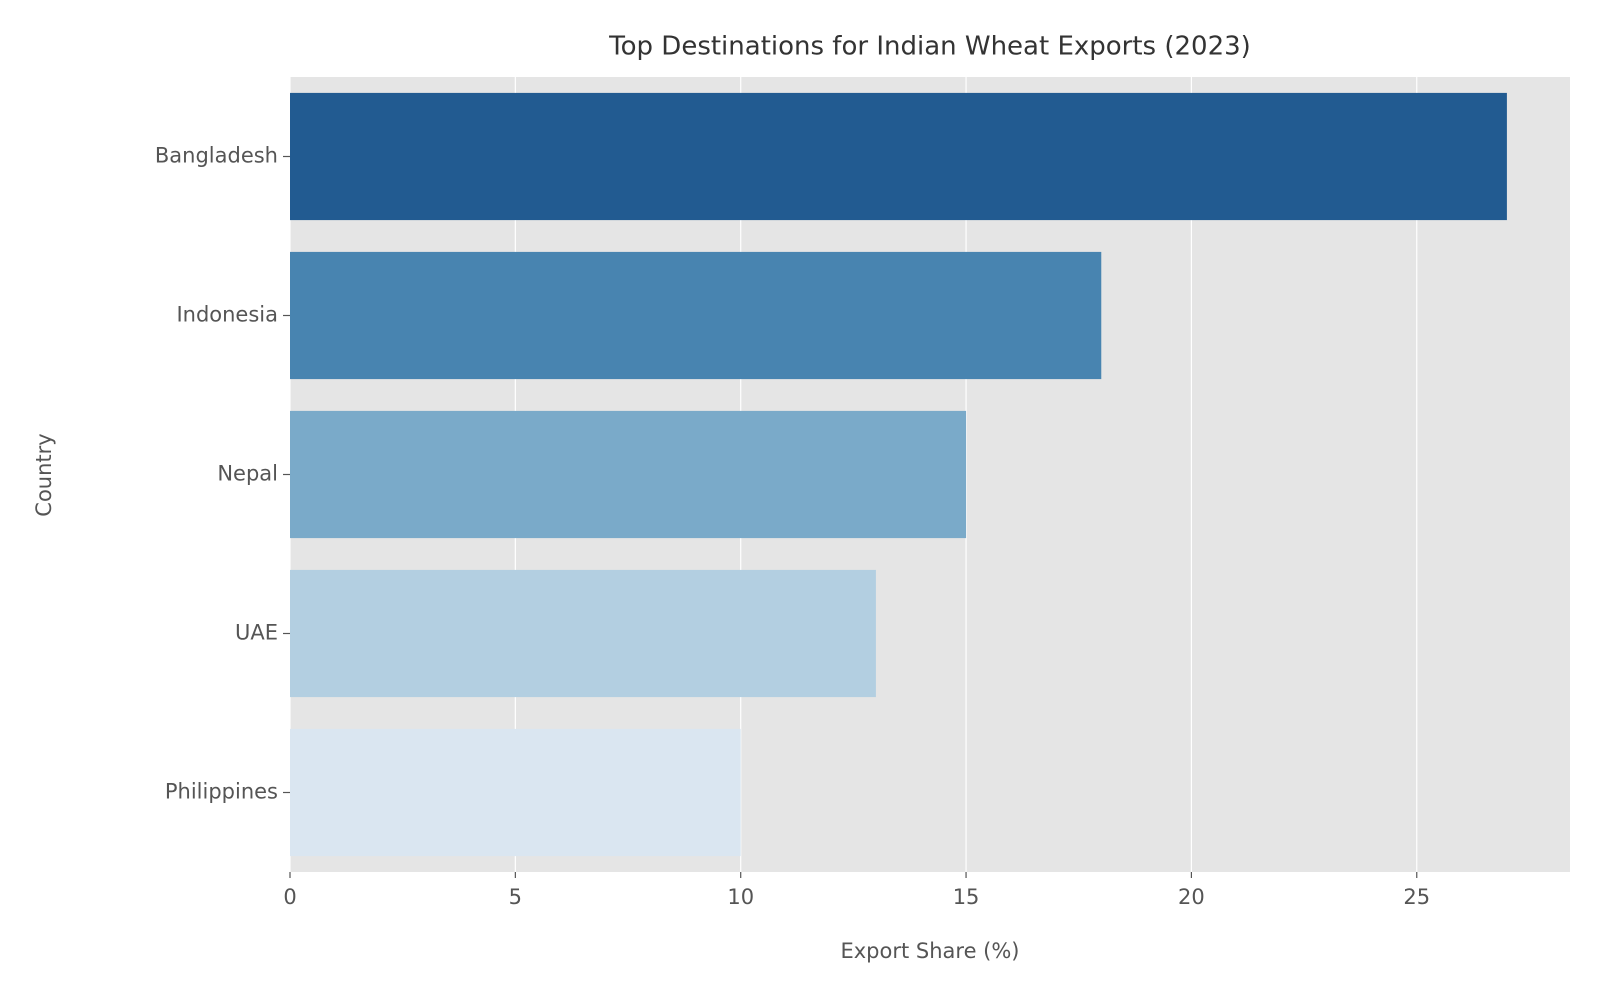  Describe the element at coordinates (966, 897) in the screenshot. I see `x-tick-label: 15` at that location.